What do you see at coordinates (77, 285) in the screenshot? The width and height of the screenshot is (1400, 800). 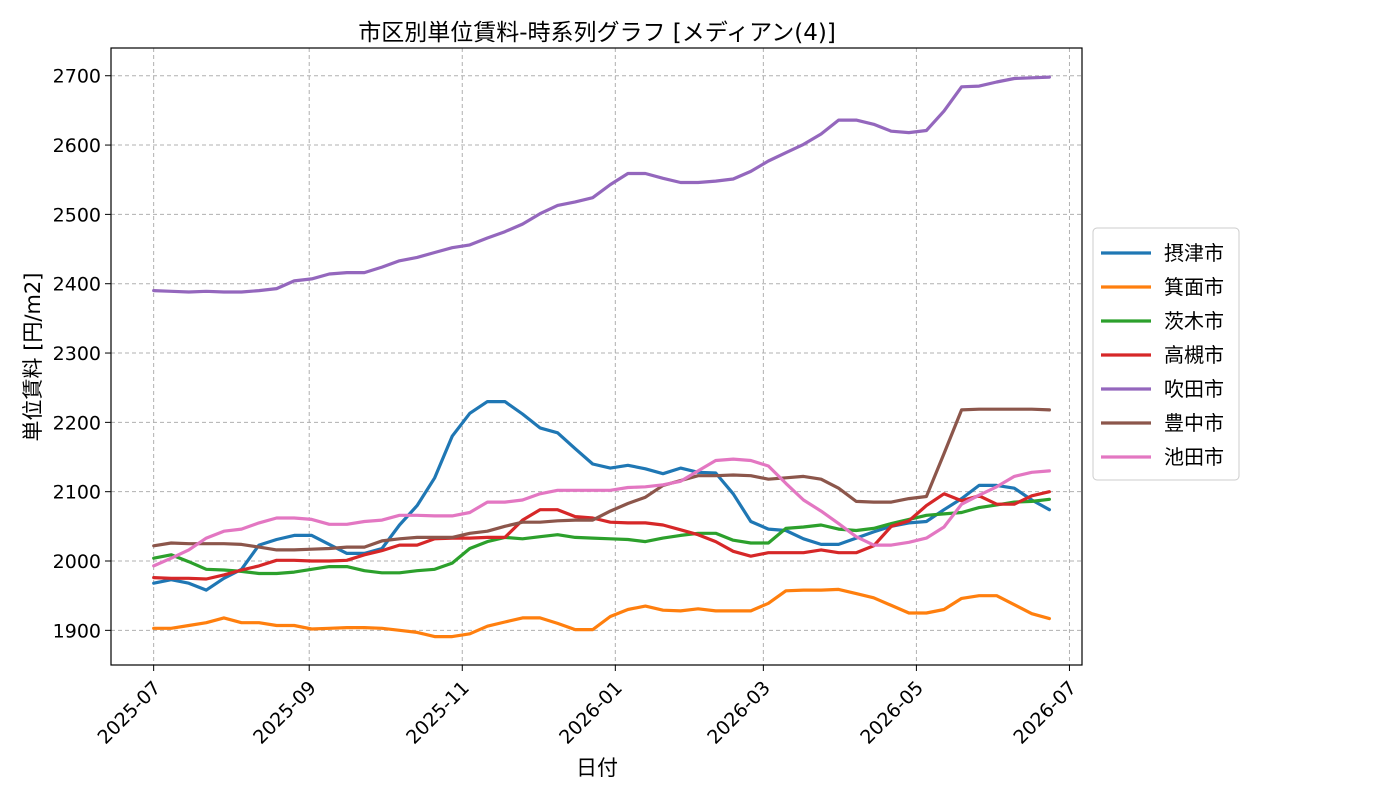 I see `y-tick-label: 2400` at bounding box center [77, 285].